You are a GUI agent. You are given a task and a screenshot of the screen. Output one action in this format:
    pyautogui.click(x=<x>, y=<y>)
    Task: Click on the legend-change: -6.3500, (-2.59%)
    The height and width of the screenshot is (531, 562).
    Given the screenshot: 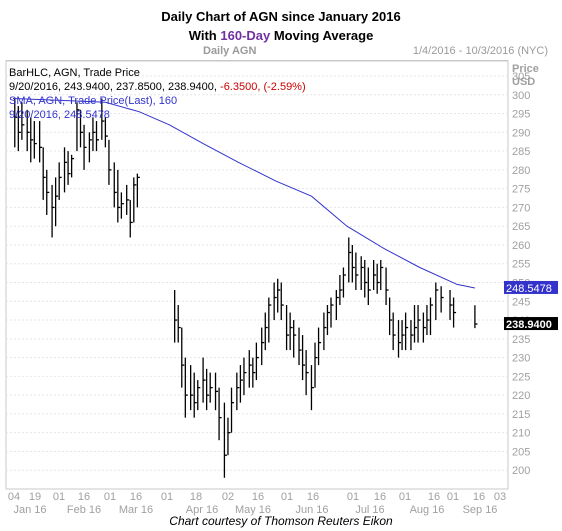 What is the action you would take?
    pyautogui.click(x=263, y=87)
    